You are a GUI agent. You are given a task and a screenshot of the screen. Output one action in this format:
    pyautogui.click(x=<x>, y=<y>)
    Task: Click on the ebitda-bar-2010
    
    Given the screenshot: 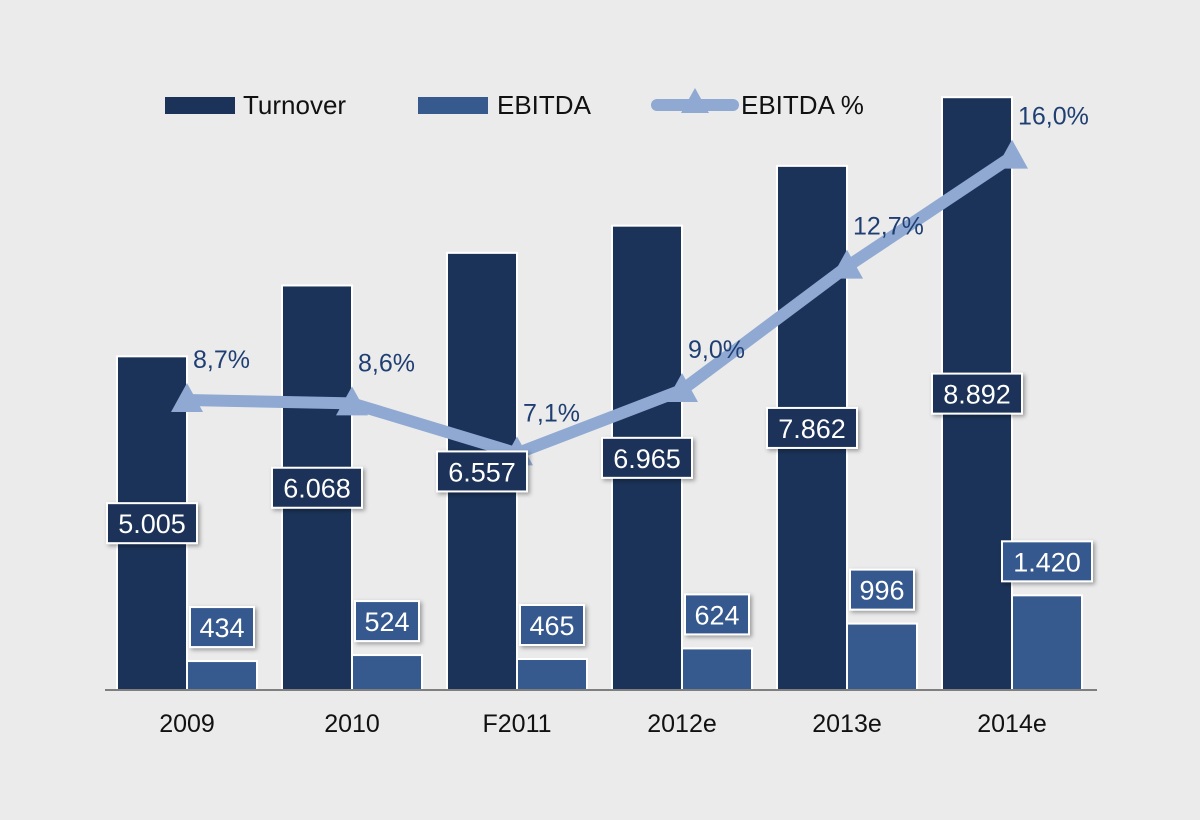 What is the action you would take?
    pyautogui.click(x=387, y=672)
    